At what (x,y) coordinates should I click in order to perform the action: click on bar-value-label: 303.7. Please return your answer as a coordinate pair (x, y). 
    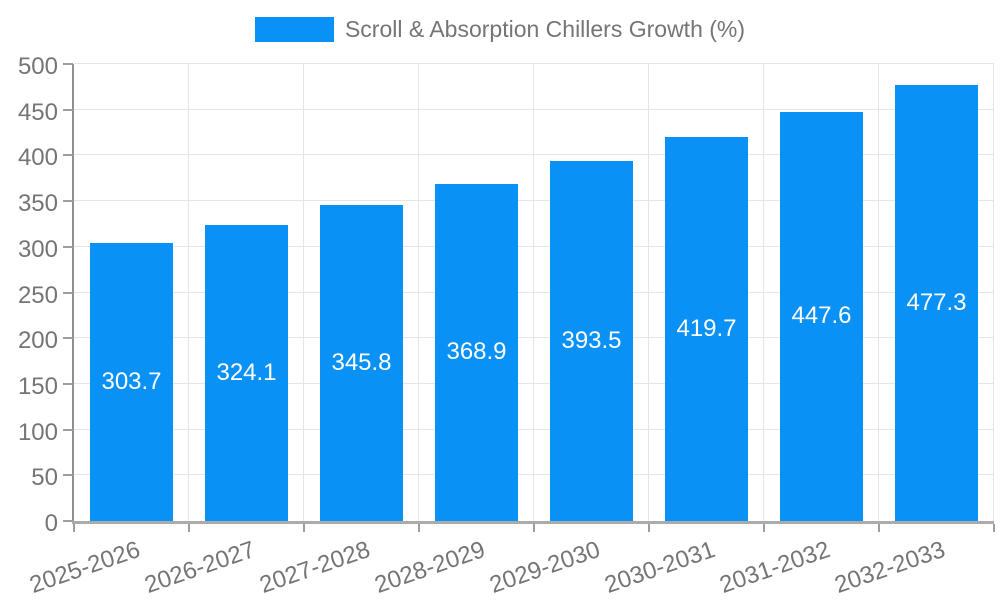
    Looking at the image, I should click on (131, 382).